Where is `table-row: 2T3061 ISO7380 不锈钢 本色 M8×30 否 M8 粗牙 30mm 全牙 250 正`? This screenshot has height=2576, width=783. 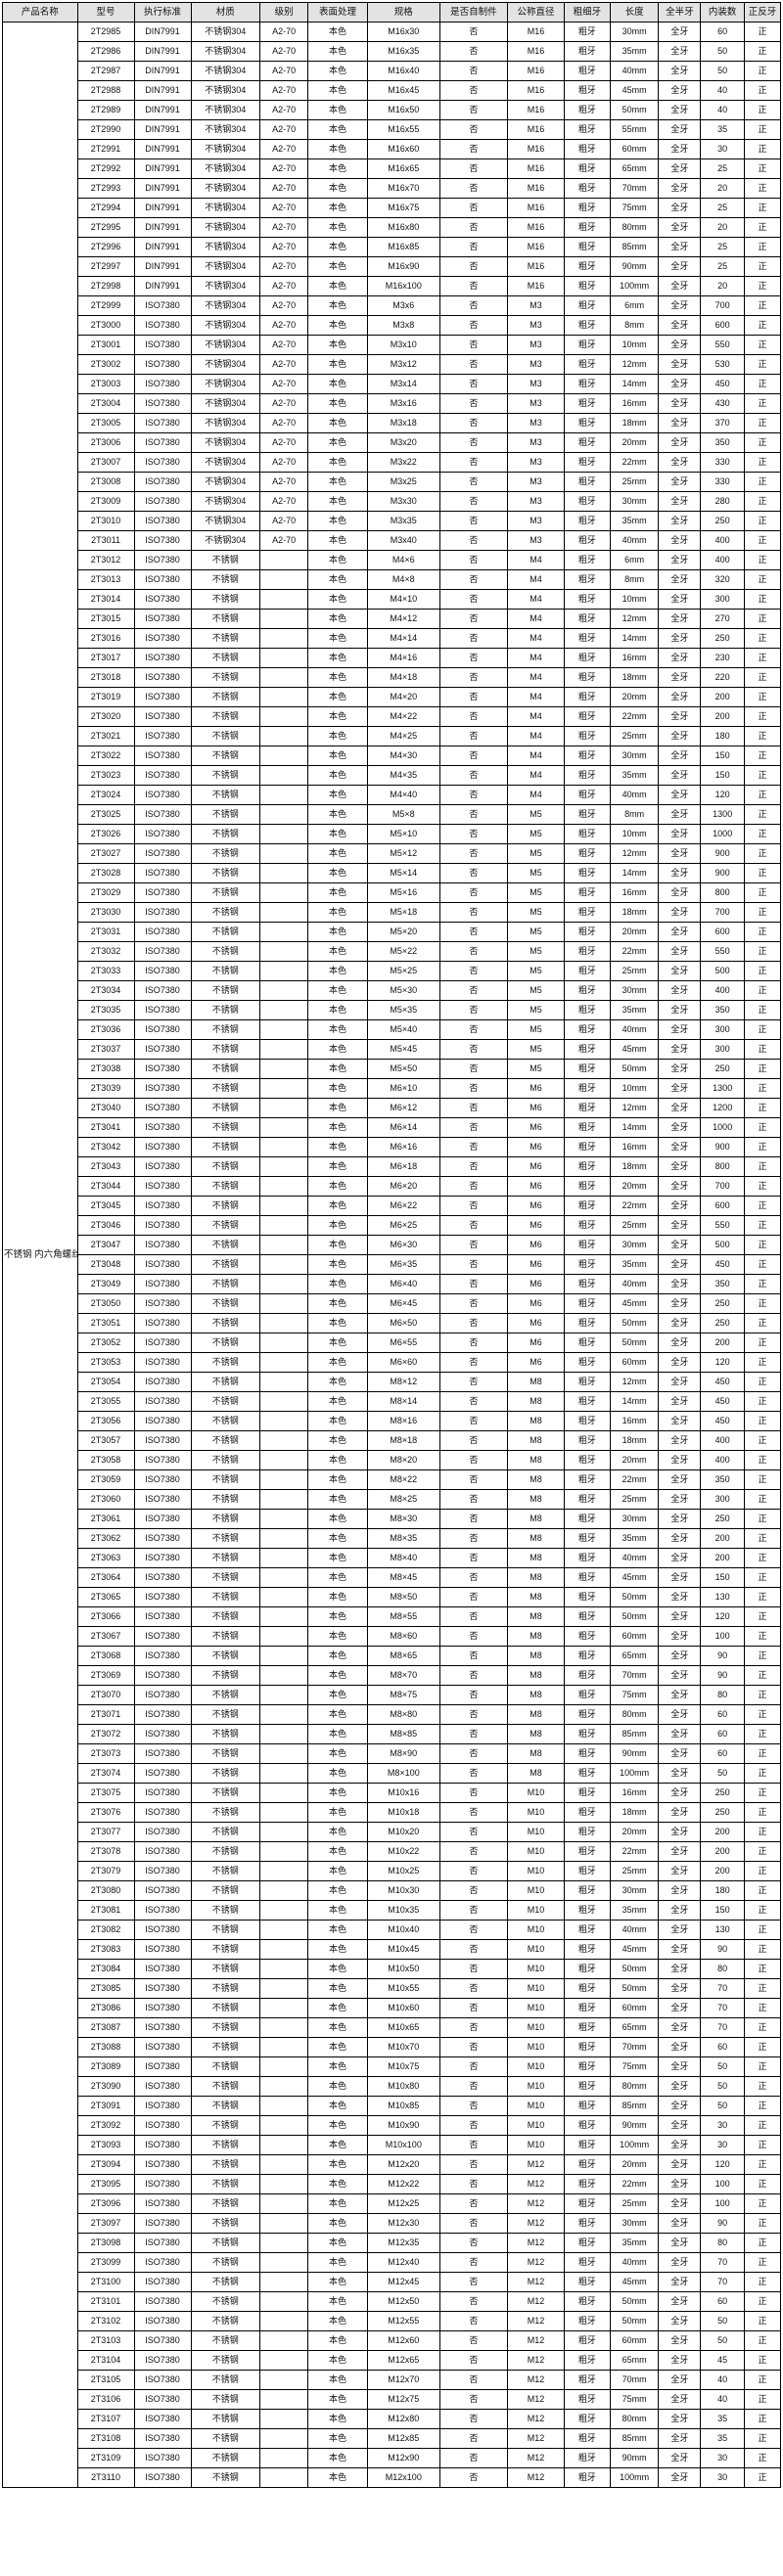 table-row: 2T3061 ISO7380 不锈钢 本色 M8×30 否 M8 粗牙 30mm 全牙 250 正 is located at coordinates (392, 1519).